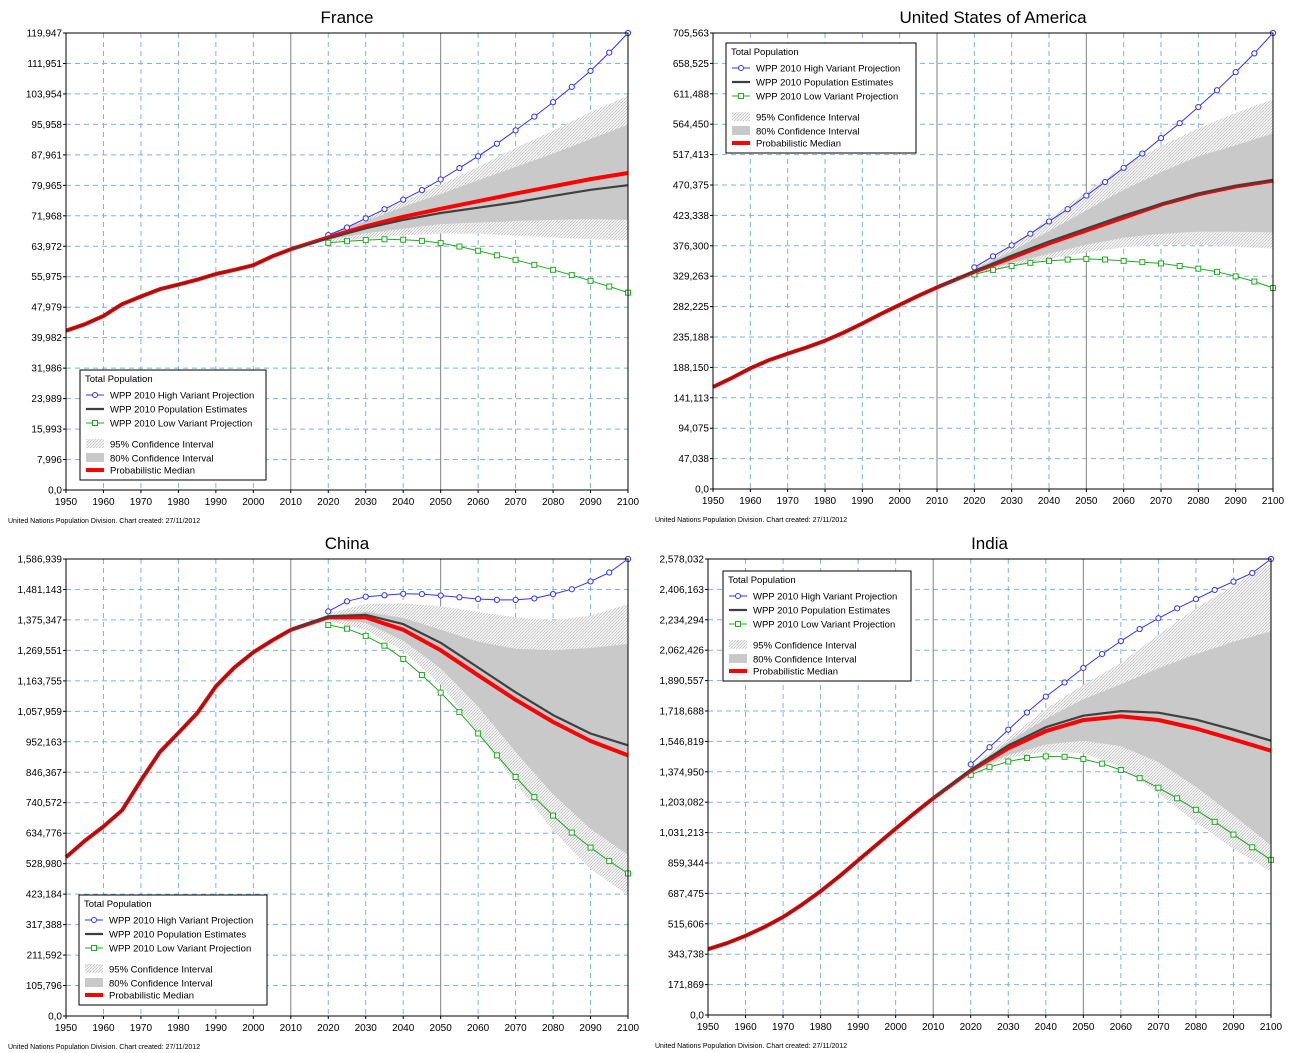  I want to click on x-tick-label: 2030, so click(366, 1028).